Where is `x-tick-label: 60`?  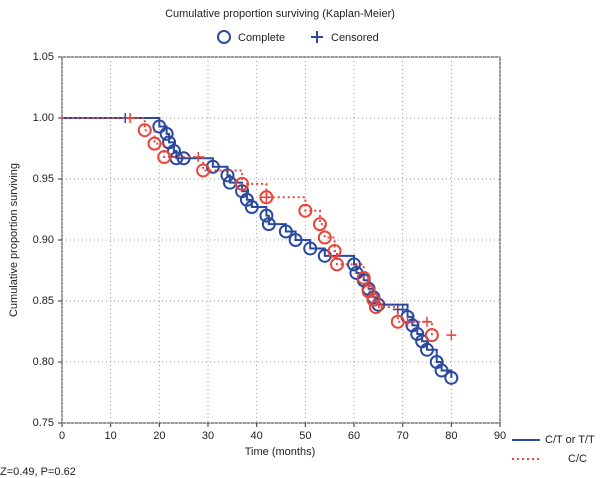 x-tick-label: 60 is located at coordinates (354, 436).